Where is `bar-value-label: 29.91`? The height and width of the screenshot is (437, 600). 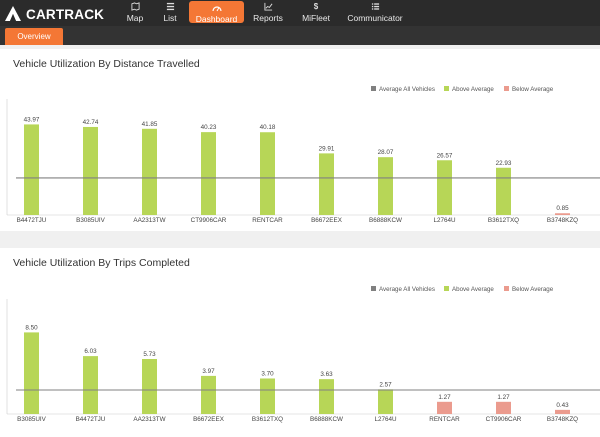 bar-value-label: 29.91 is located at coordinates (327, 148).